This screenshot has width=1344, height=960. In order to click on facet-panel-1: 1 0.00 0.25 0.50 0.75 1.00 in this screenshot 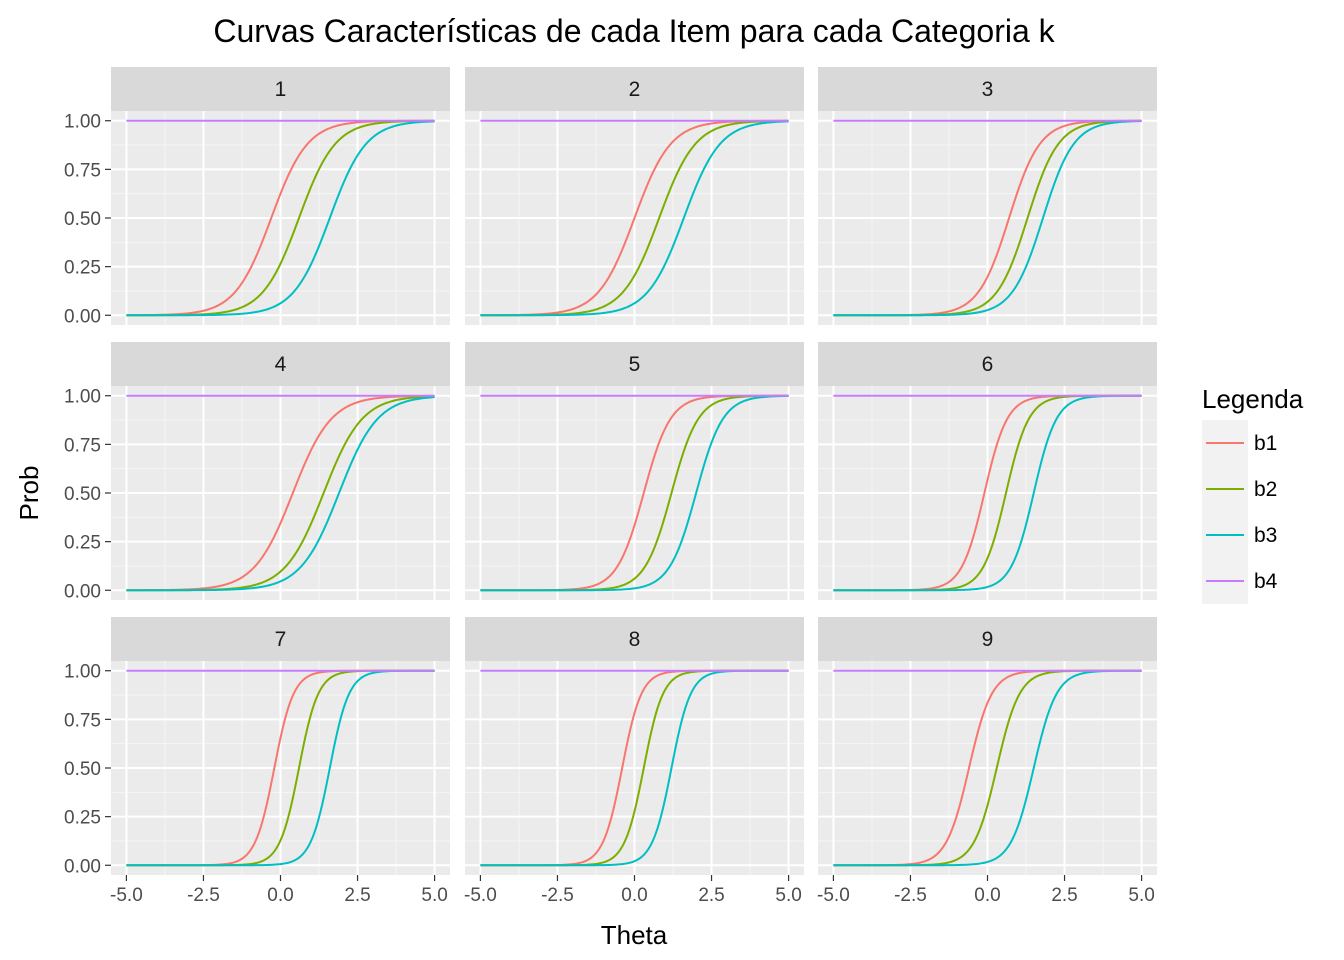, I will do `click(257, 197)`.